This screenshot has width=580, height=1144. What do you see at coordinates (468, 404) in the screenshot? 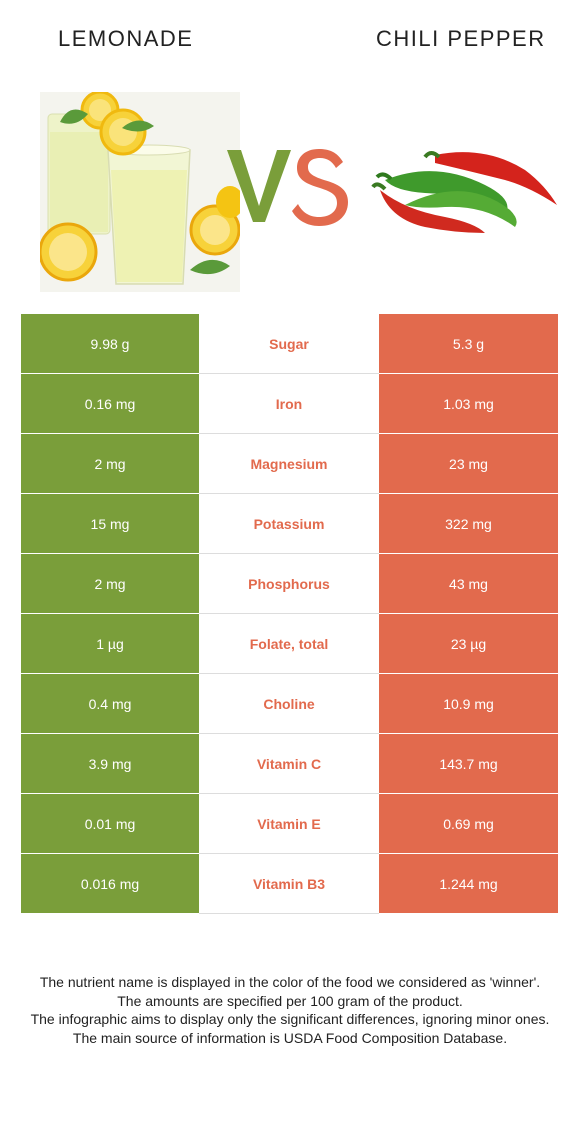
I see `right-value-cell: 1.03 mg` at bounding box center [468, 404].